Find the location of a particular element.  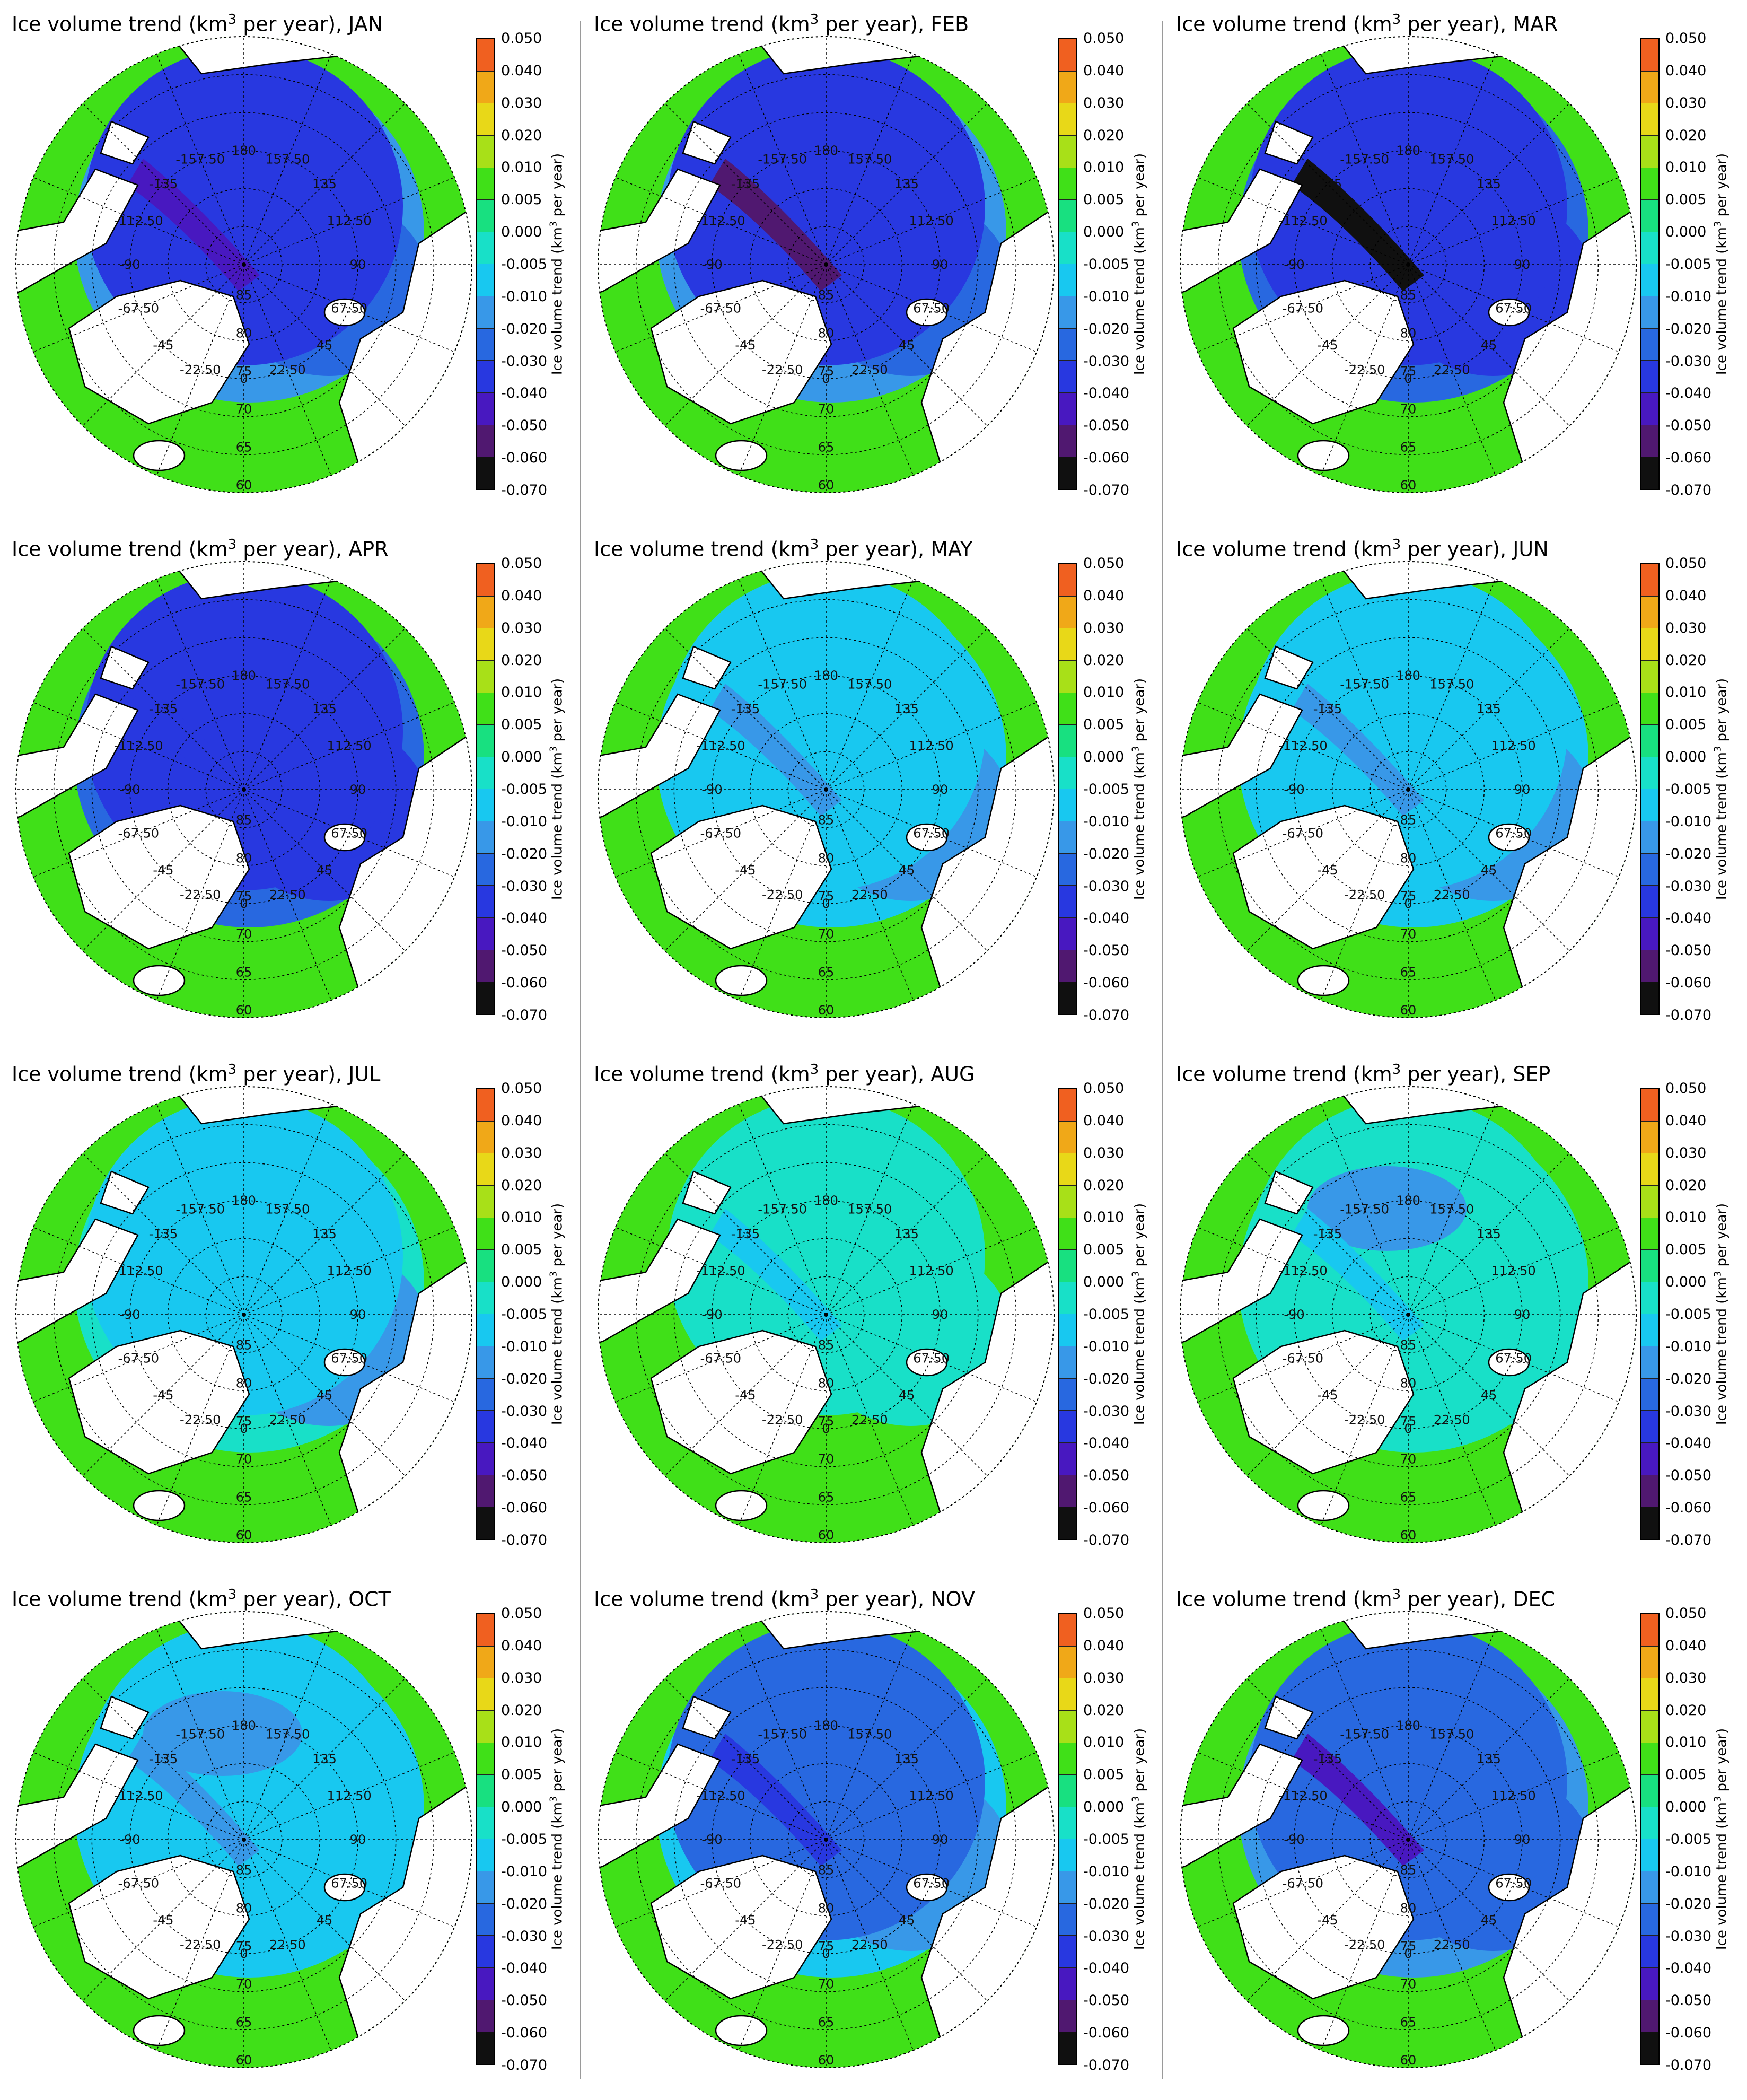

iceland-land is located at coordinates (159, 1505).